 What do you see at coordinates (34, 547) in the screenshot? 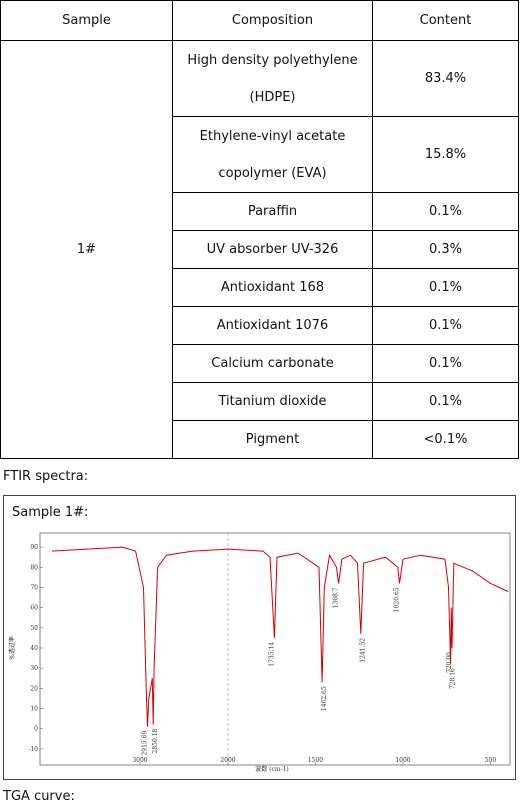
I see `y-tick-label: 90` at bounding box center [34, 547].